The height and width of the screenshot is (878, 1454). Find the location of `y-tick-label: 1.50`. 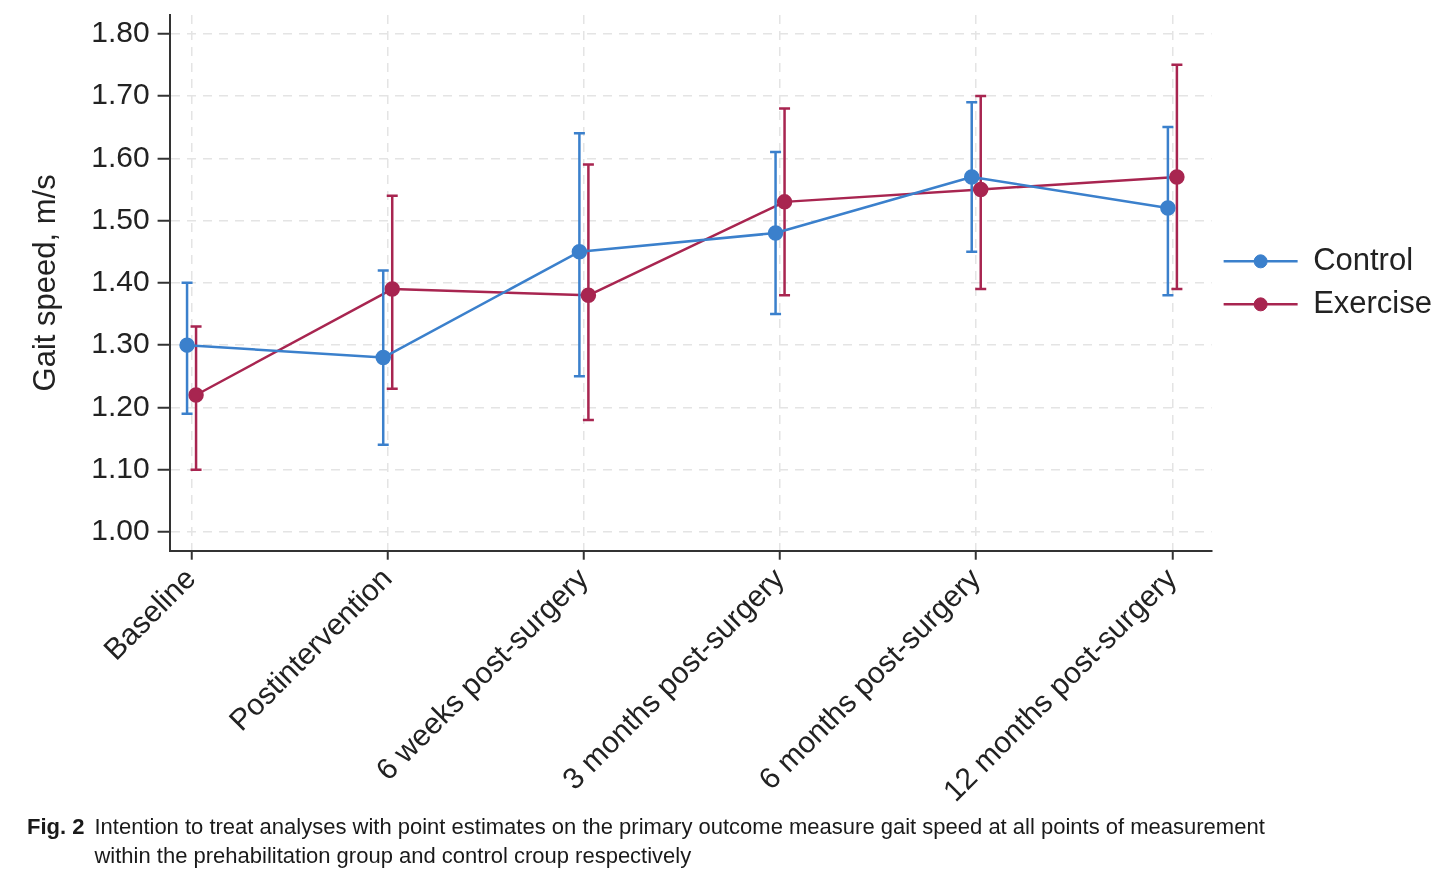

y-tick-label: 1.50 is located at coordinates (120, 218).